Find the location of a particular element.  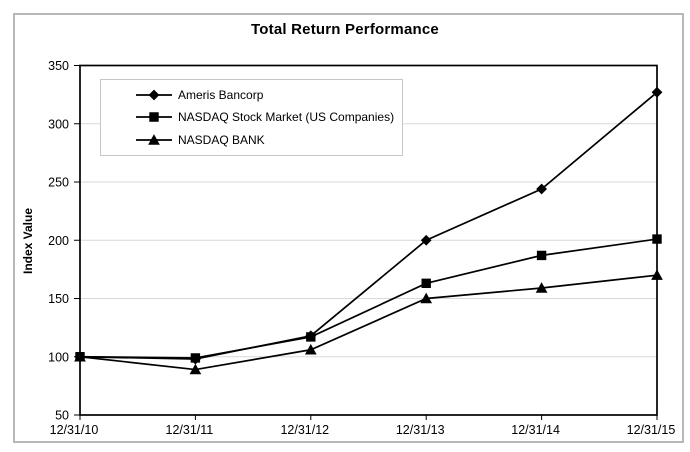

x-tick-label: 12/31/11 is located at coordinates (190, 430).